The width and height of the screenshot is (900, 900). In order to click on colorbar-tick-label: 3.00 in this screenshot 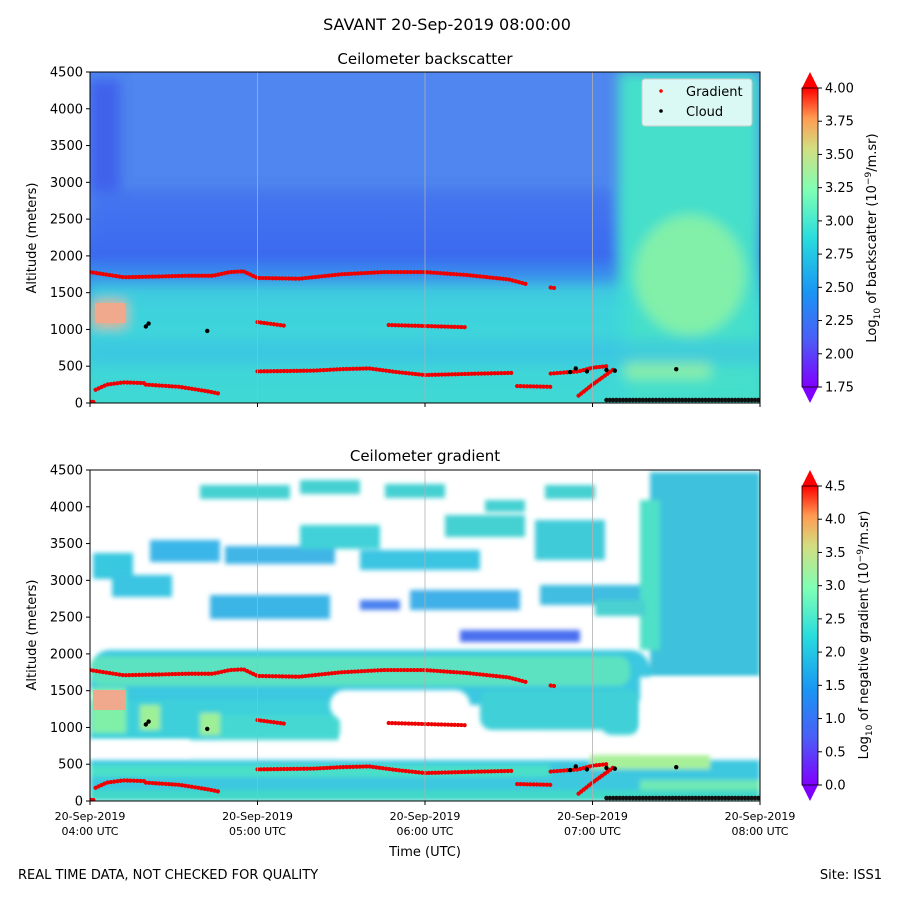, I will do `click(839, 221)`.